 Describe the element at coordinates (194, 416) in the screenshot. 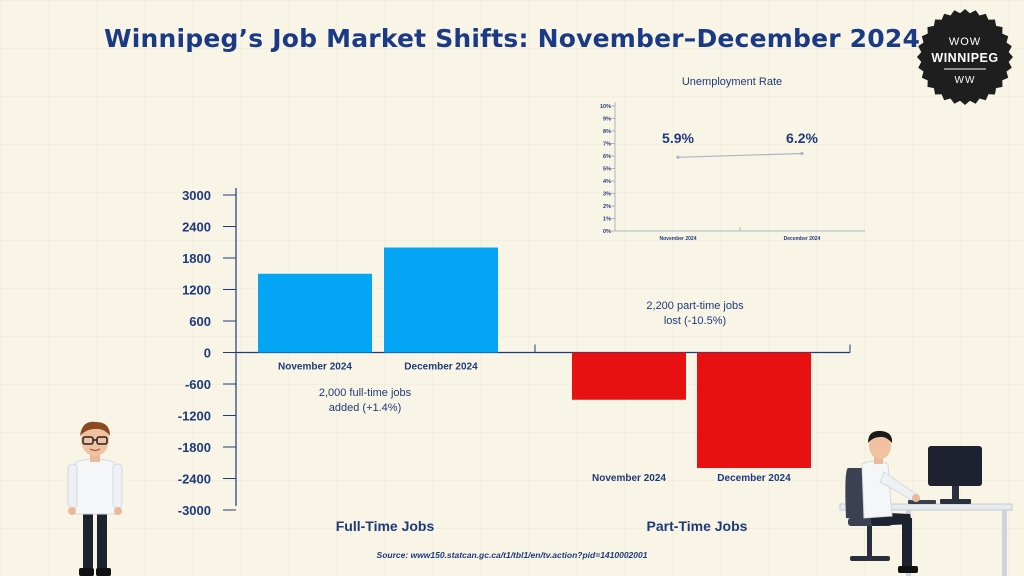

I see `y-tick-label: -1200` at that location.